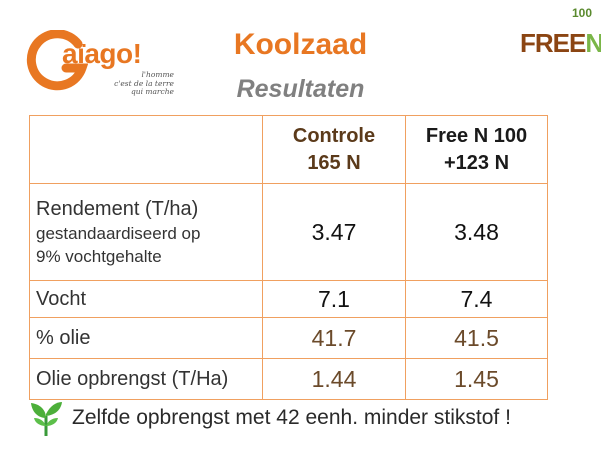 Image resolution: width=601 pixels, height=450 pixels. What do you see at coordinates (334, 232) in the screenshot?
I see `rendement-controle-value: 3.47` at bounding box center [334, 232].